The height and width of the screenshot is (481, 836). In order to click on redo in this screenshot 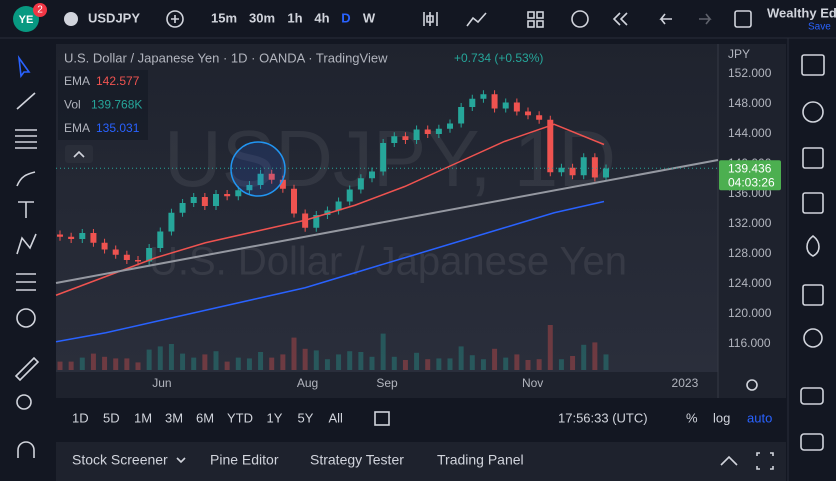, I will do `click(705, 19)`.